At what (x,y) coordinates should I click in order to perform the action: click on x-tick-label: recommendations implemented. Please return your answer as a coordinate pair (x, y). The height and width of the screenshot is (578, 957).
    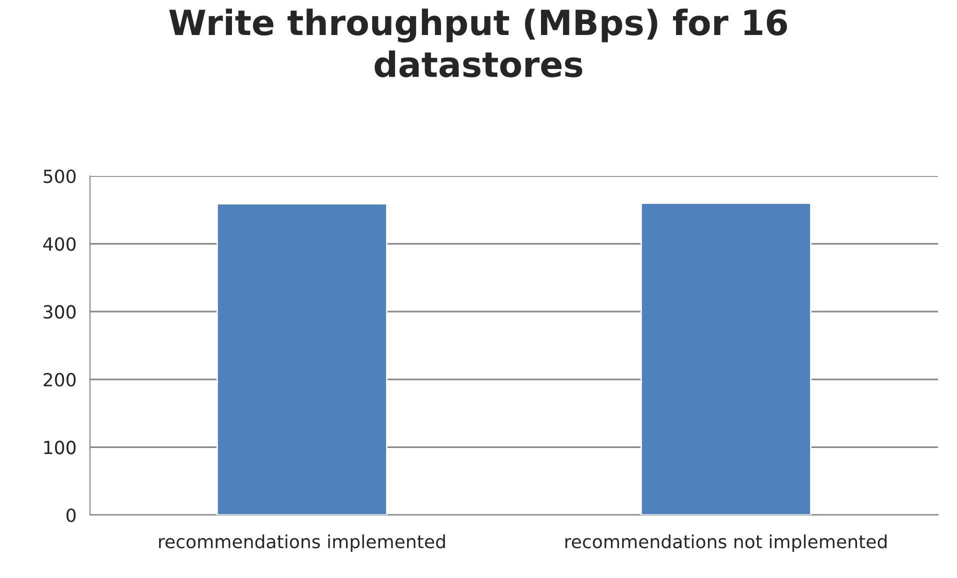
    Looking at the image, I should click on (302, 543).